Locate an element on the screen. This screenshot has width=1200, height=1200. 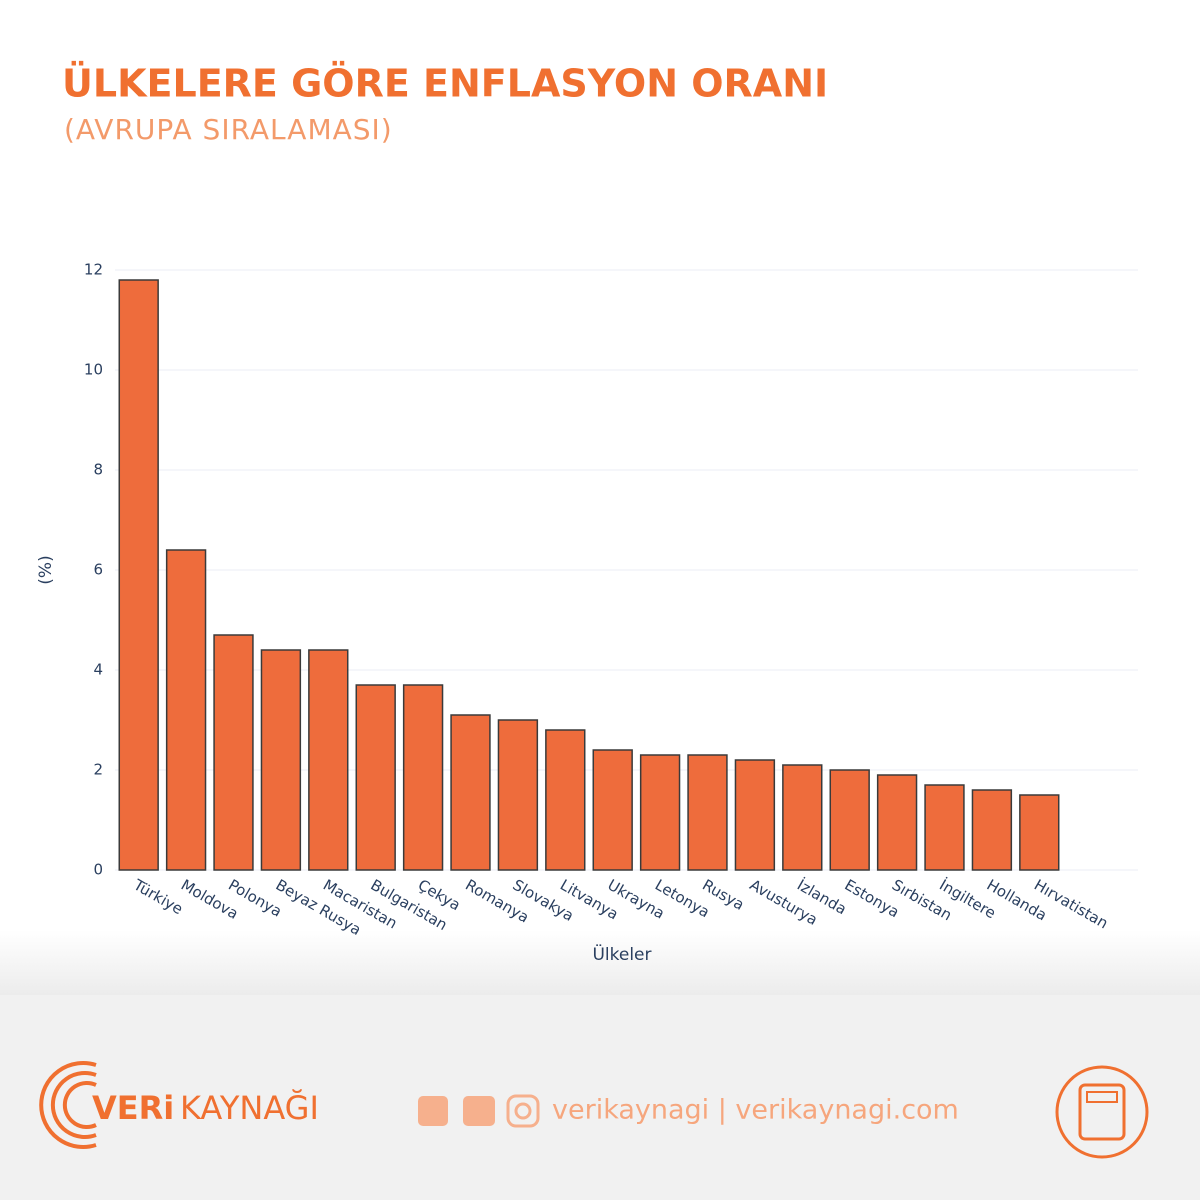
chart-subtitle: (AVRUPA SIRALAMASI) is located at coordinates (228, 129).